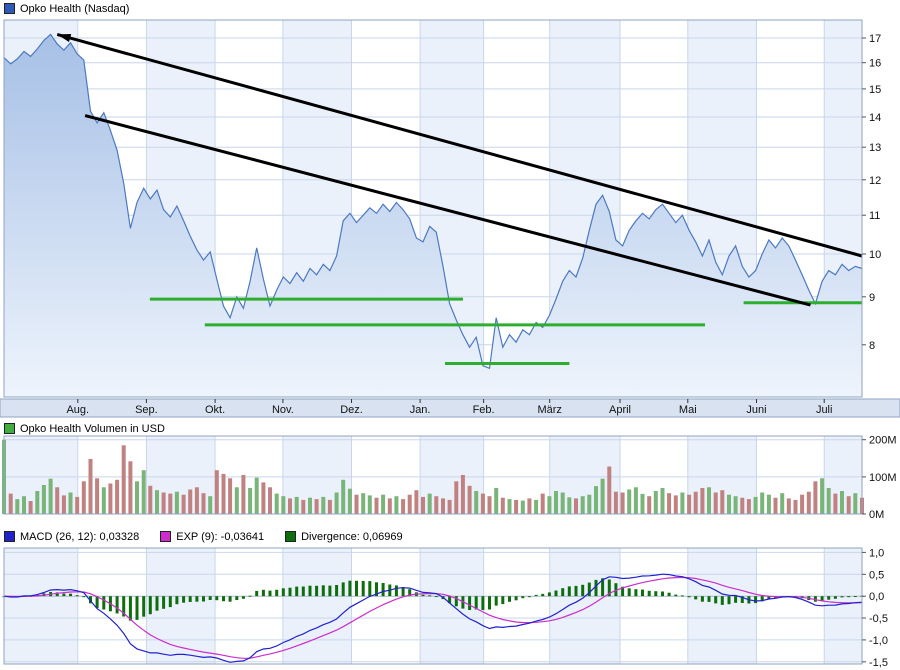  I want to click on axis-label: 200M, so click(883, 441).